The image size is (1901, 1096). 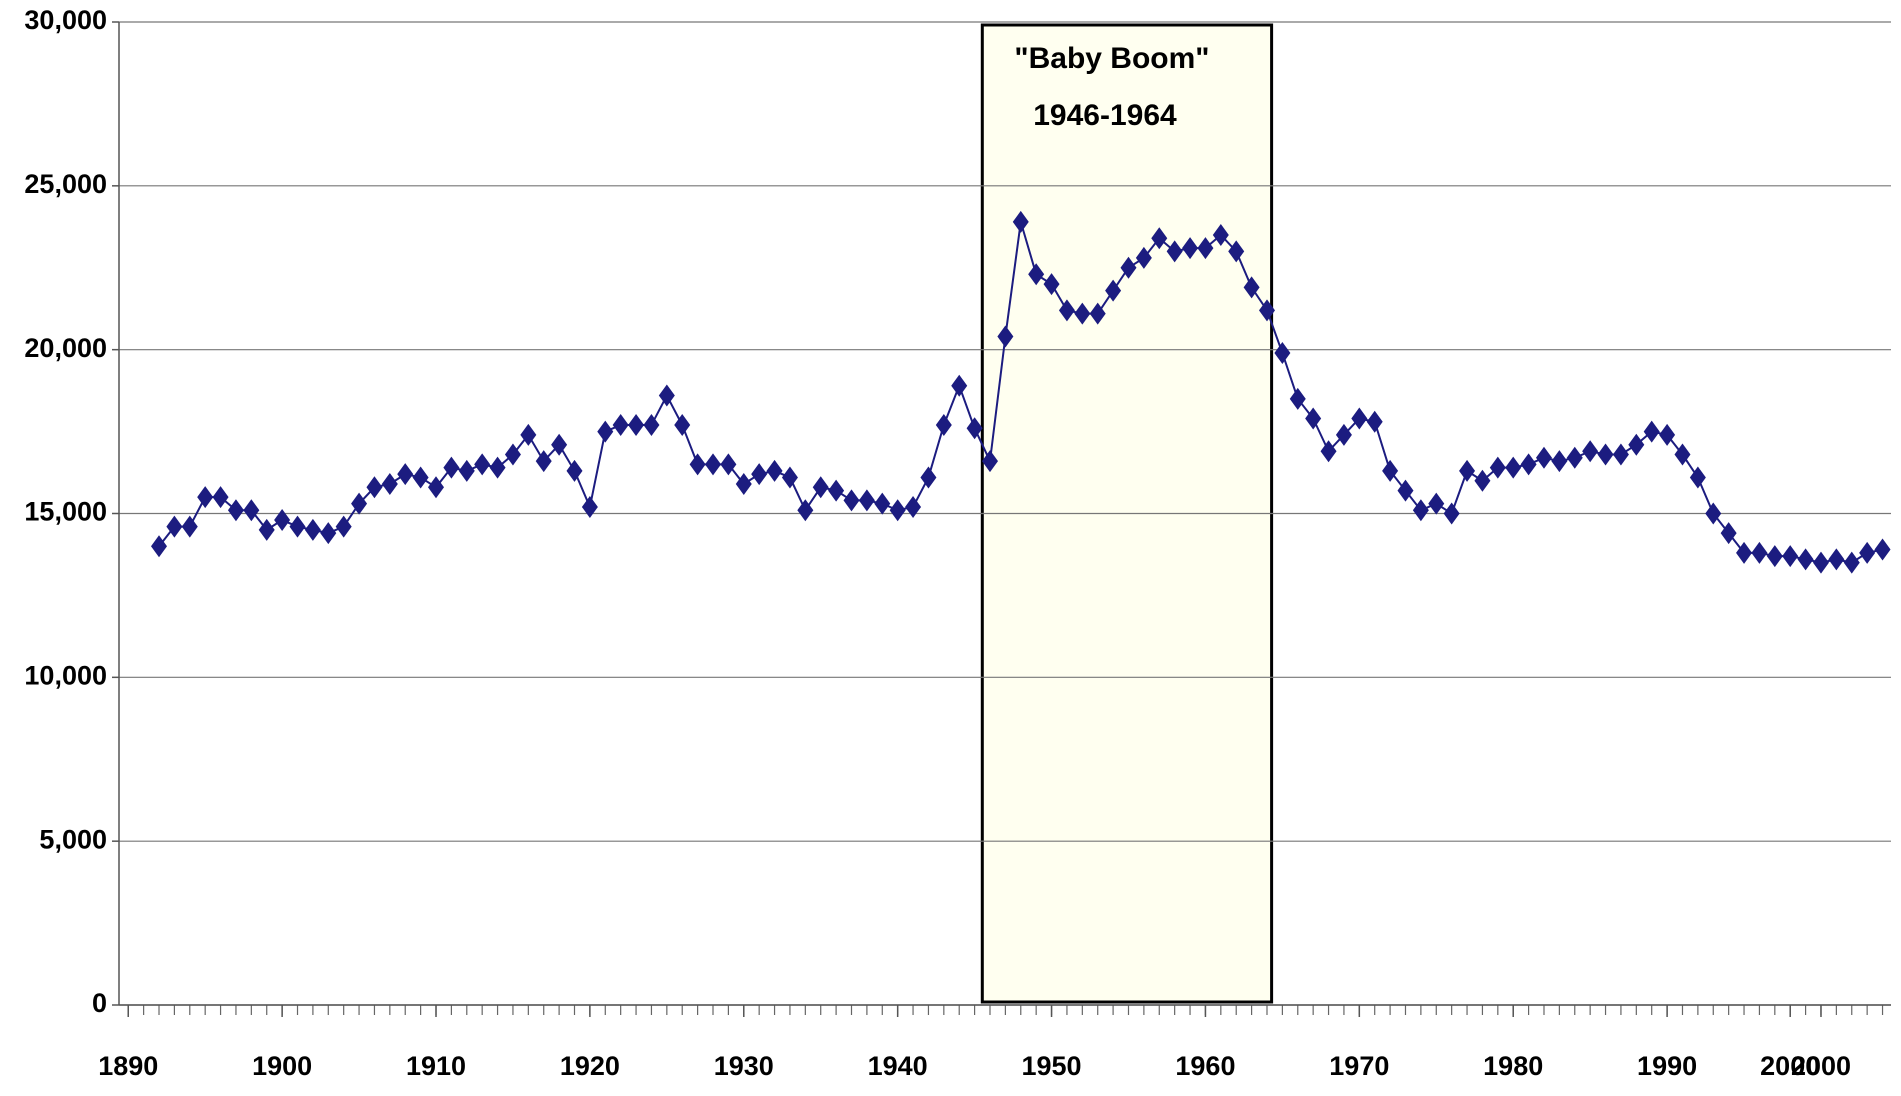 What do you see at coordinates (1105, 115) in the screenshot?
I see `annotation-subtitle: 1946-1964` at bounding box center [1105, 115].